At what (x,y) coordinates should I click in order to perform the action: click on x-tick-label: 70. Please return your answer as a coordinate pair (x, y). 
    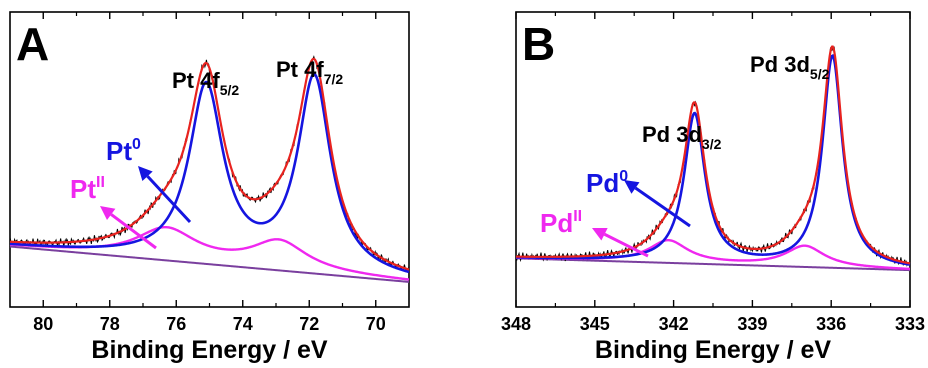
    Looking at the image, I should click on (376, 324).